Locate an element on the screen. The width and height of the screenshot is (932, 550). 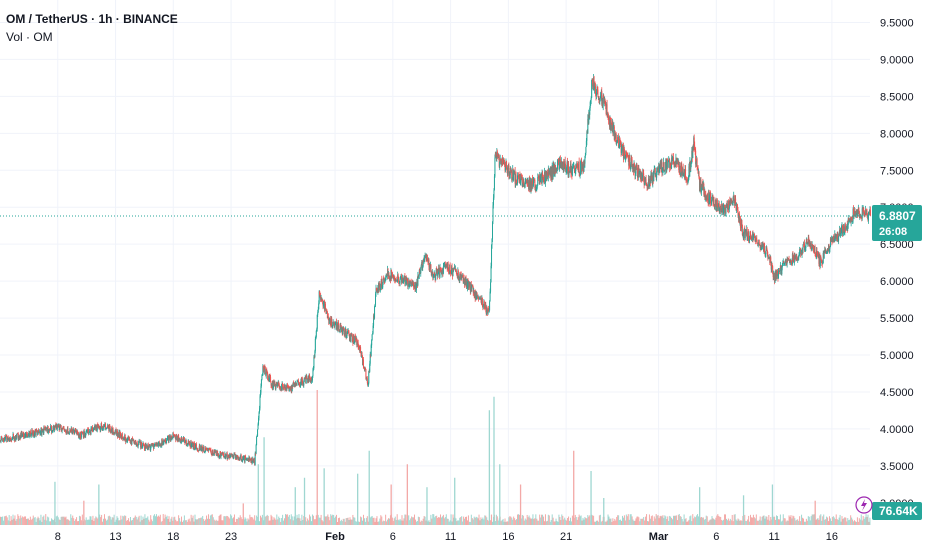
volume-row: Vol · OM is located at coordinates (92, 37).